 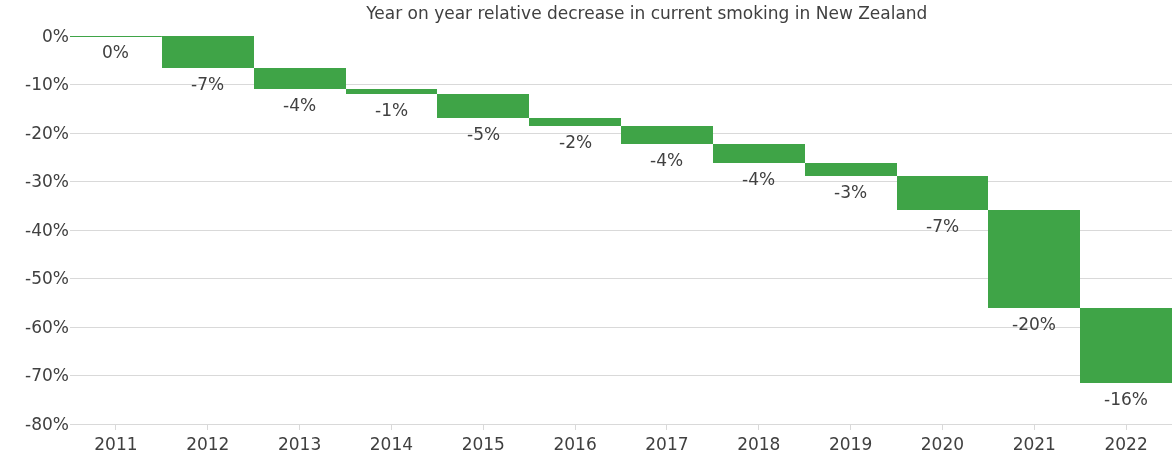 I want to click on x-tick-label: 2018, so click(x=759, y=444).